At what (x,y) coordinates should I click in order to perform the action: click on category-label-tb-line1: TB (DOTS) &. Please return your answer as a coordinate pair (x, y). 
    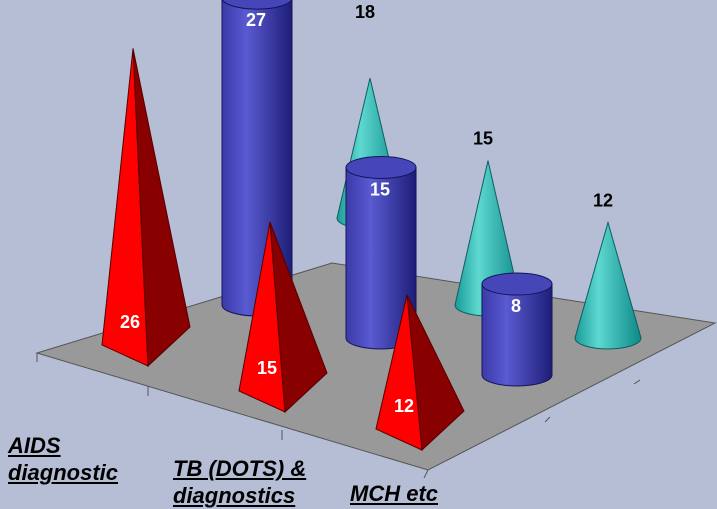
    Looking at the image, I should click on (240, 468).